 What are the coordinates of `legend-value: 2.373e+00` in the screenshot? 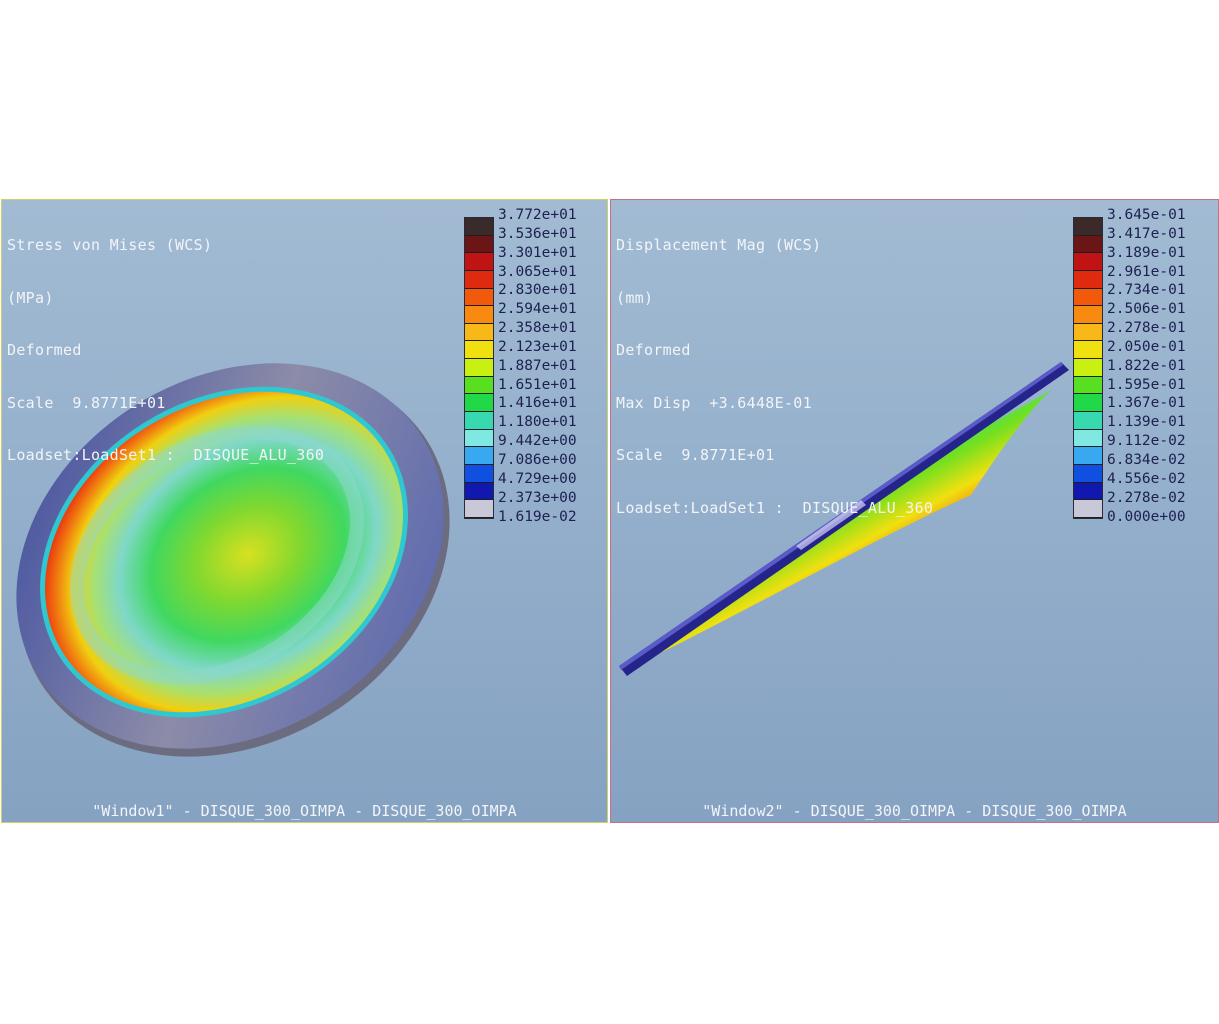 It's located at (537, 497).